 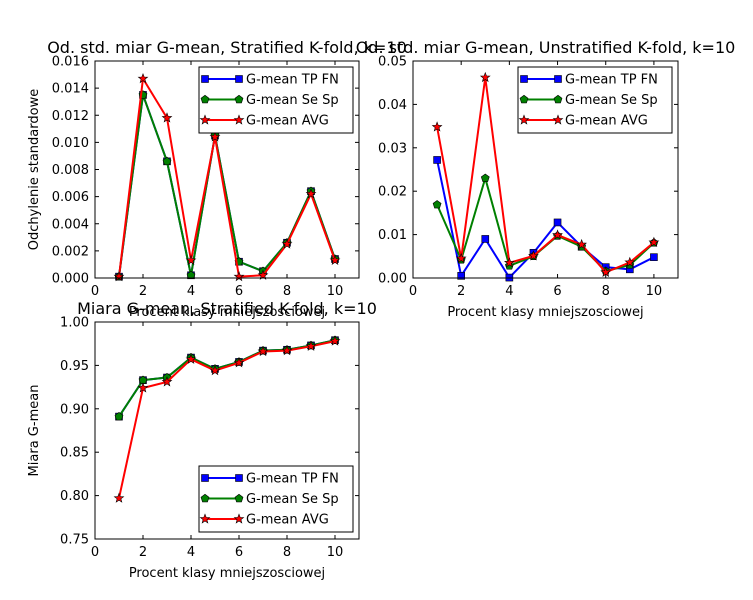 I want to click on y-tick-label: 0.90, so click(x=74, y=409).